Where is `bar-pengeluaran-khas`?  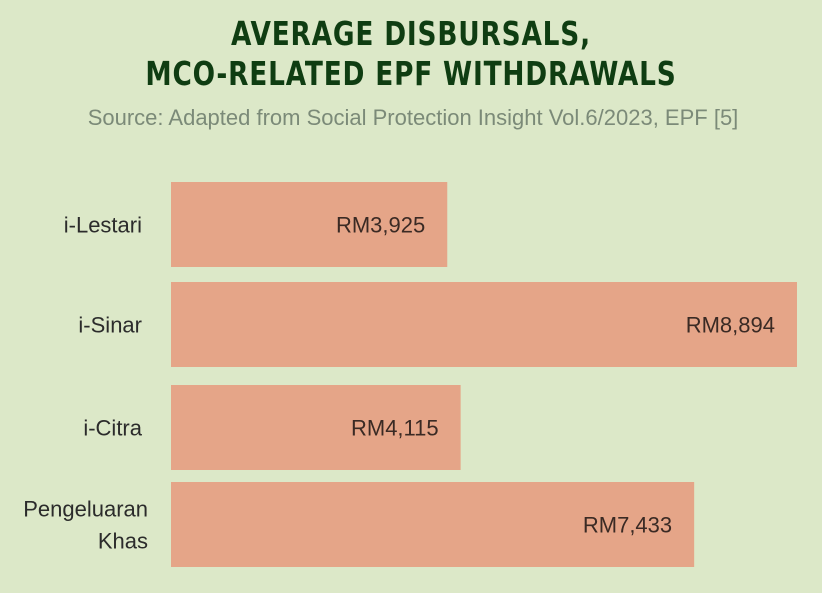 bar-pengeluaran-khas is located at coordinates (433, 524).